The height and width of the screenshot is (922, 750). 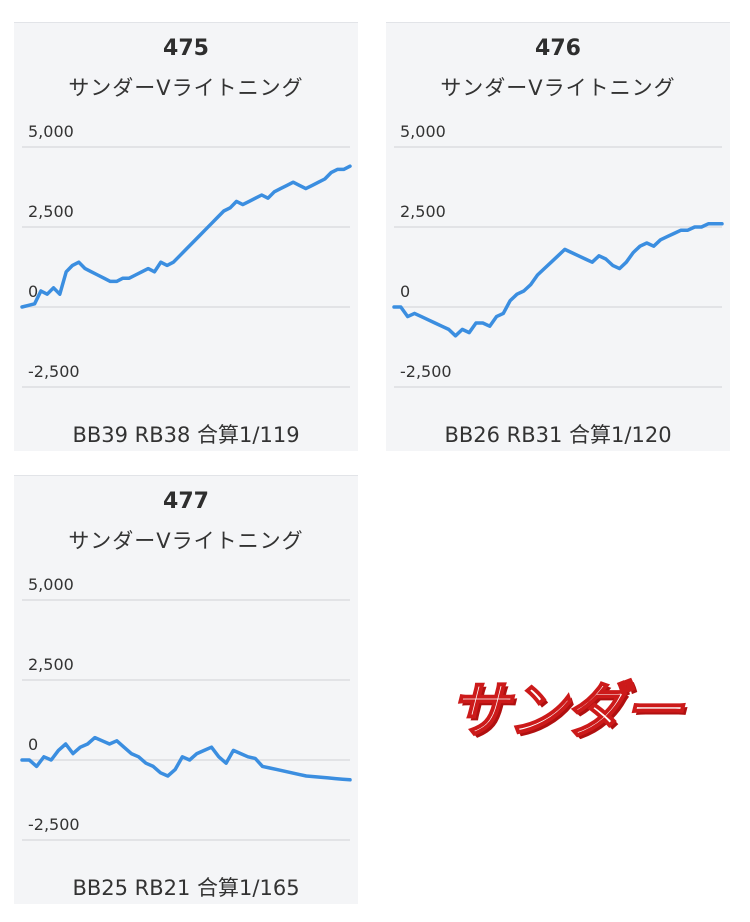 I want to click on stamp-text: サンダー, so click(x=566, y=711).